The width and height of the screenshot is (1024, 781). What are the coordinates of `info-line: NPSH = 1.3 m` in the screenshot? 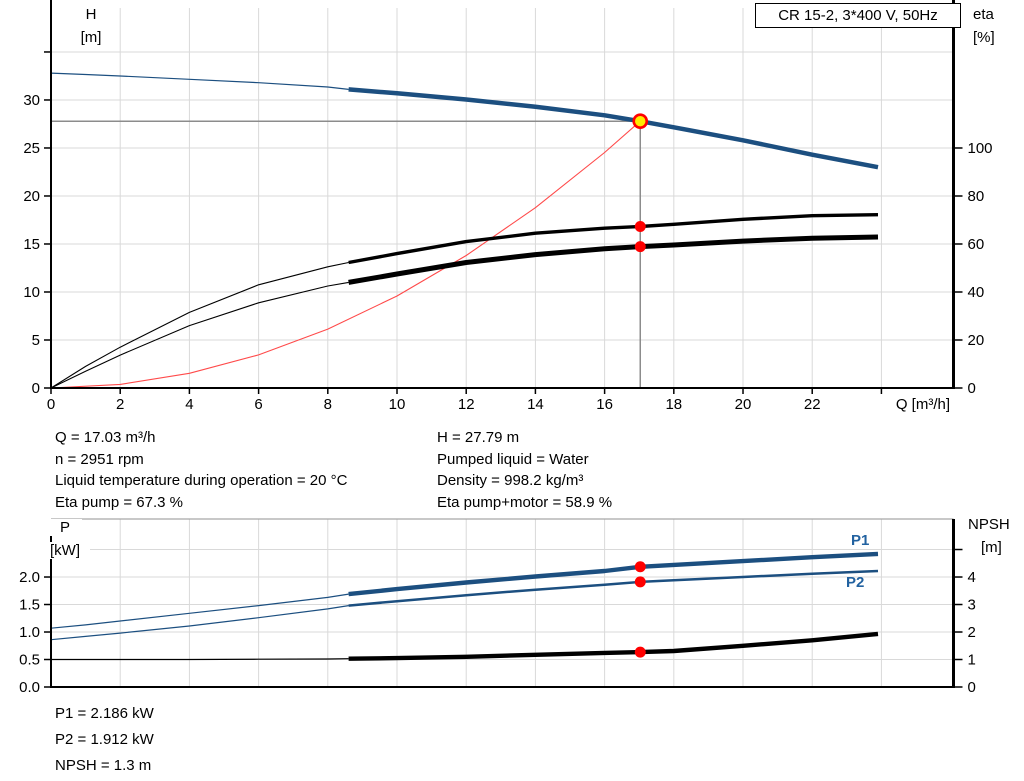 It's located at (103, 765).